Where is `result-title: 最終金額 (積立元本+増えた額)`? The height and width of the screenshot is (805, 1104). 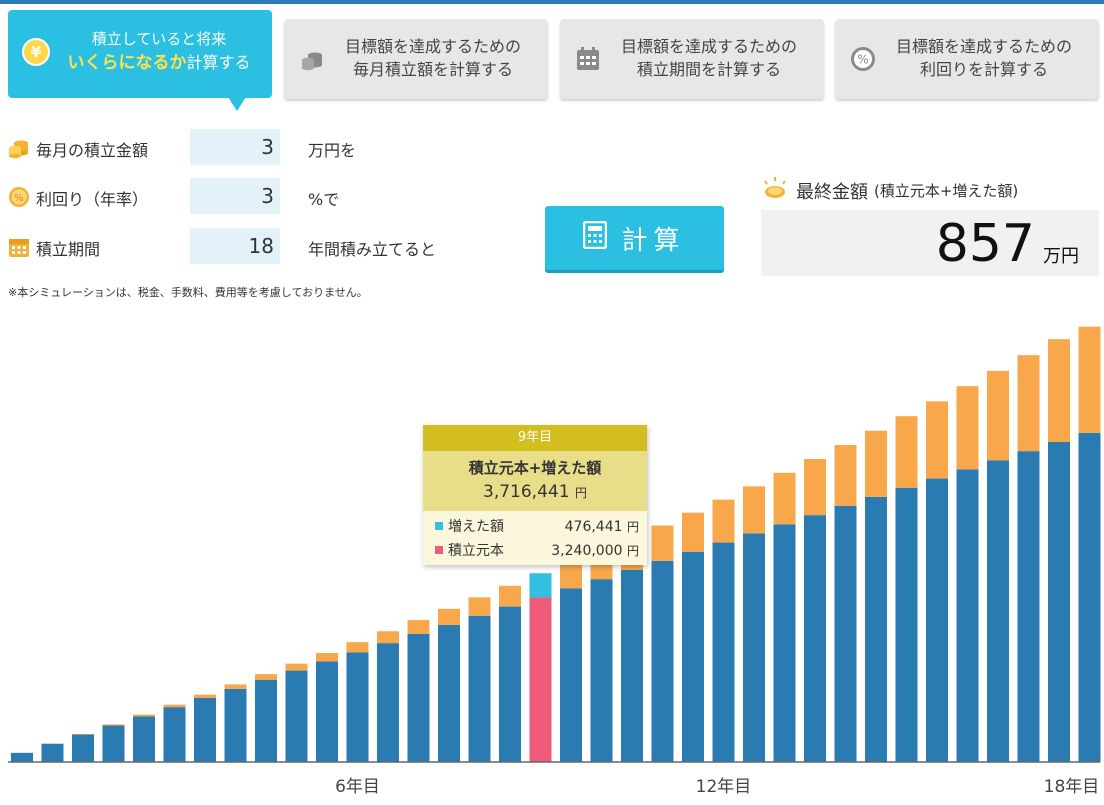
result-title: 最終金額 (積立元本+増えた額) is located at coordinates (890, 190).